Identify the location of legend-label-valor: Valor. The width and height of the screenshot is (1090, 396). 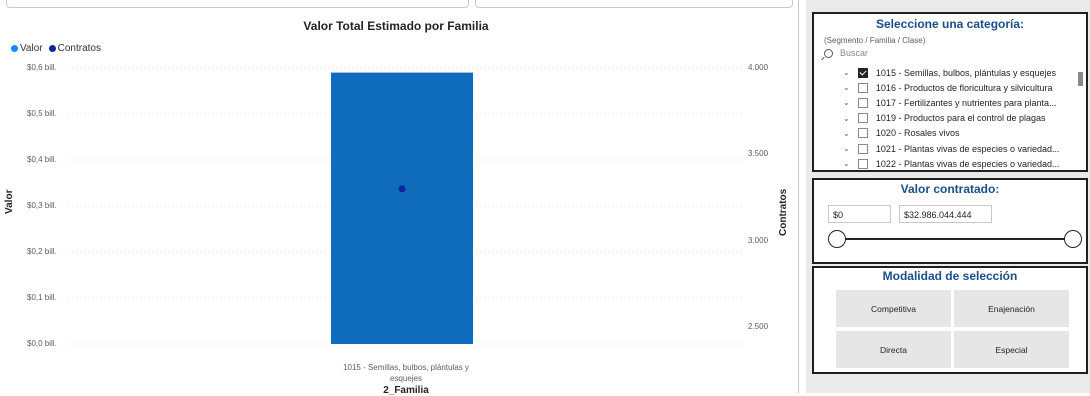
(31, 48).